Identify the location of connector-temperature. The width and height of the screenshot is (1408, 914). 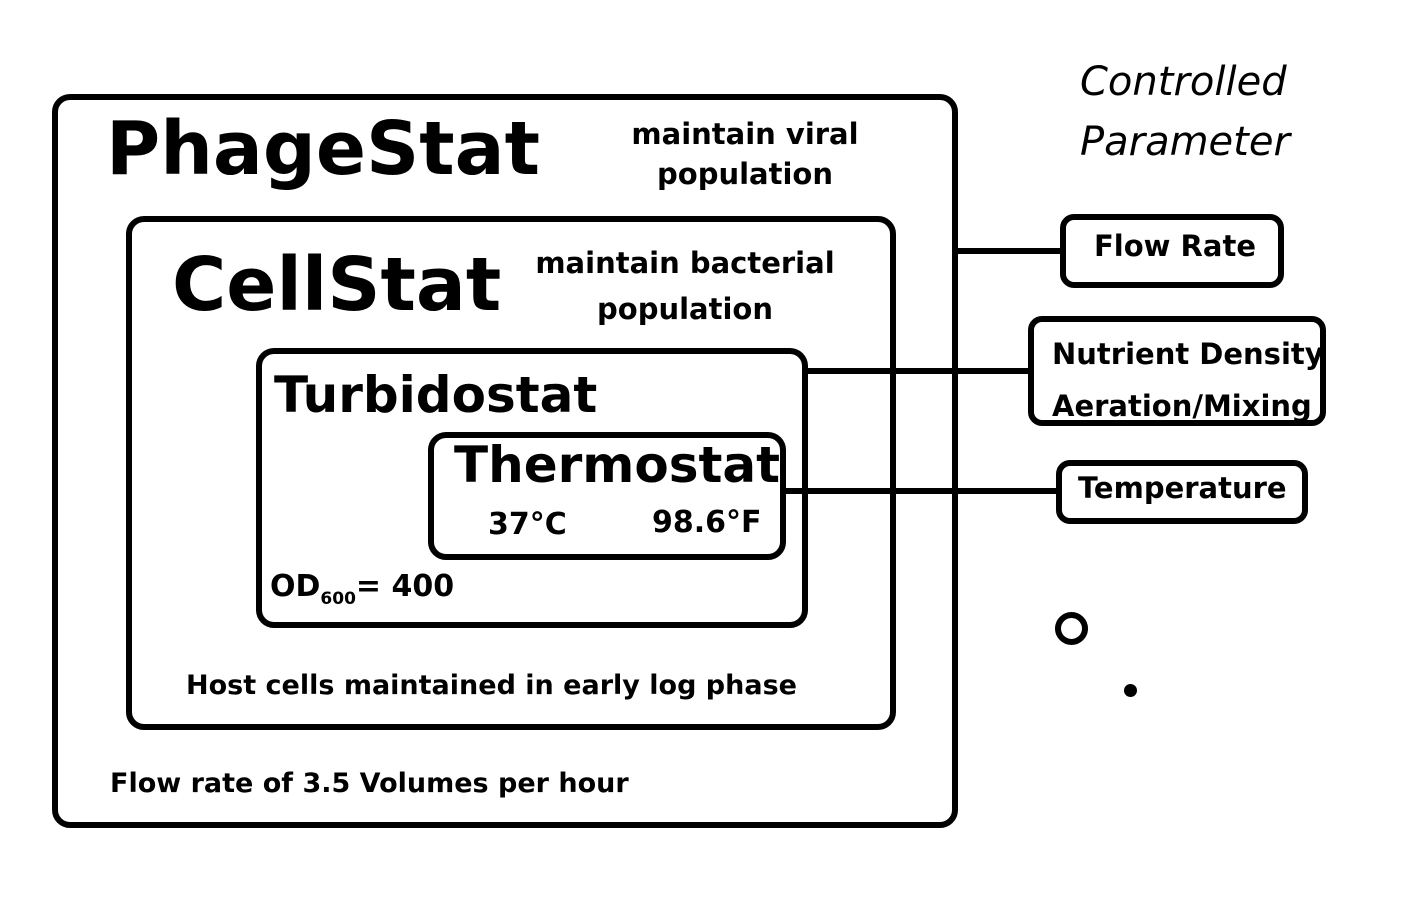
(921, 491).